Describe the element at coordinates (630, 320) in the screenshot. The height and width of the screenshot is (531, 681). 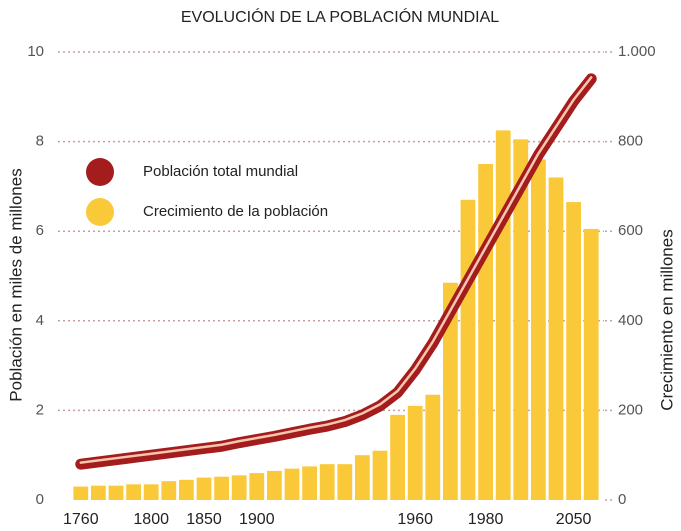
I see `y2-tick-label: 400` at that location.